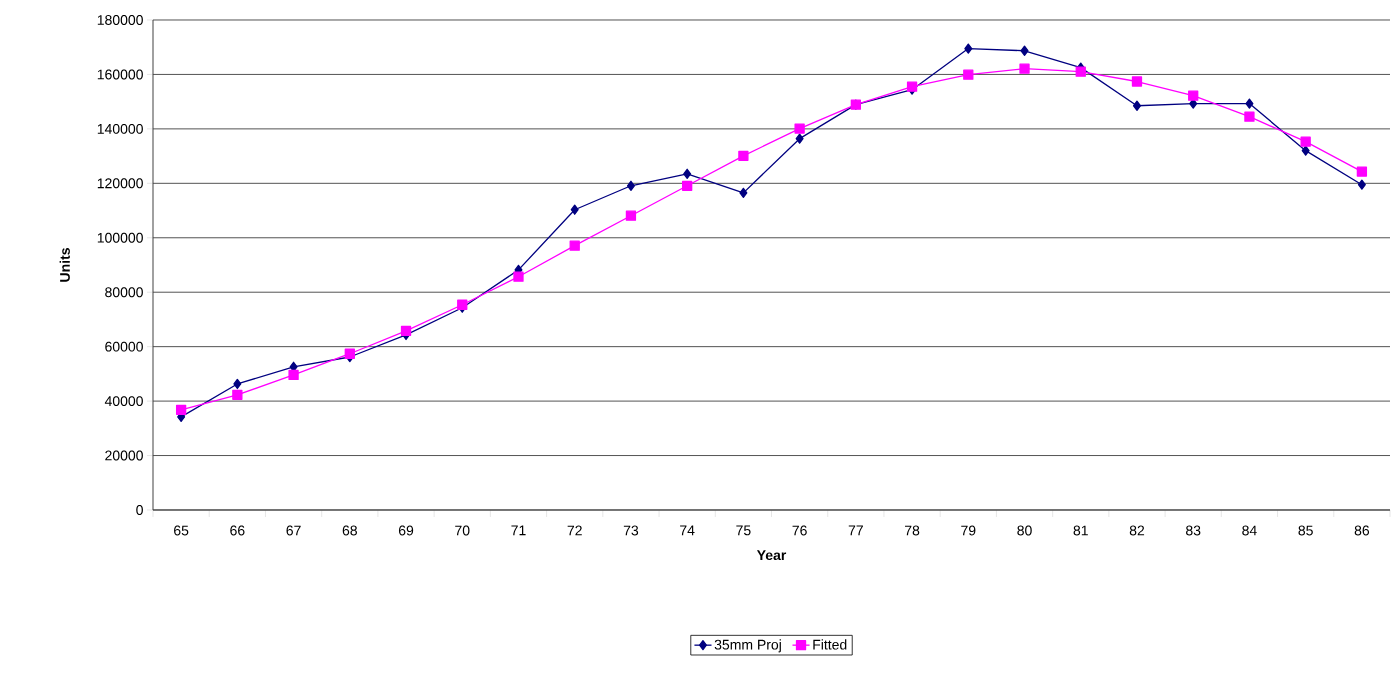 This screenshot has width=1391, height=682. Describe the element at coordinates (747, 646) in the screenshot. I see `legend-label: 35mm Proj` at that location.